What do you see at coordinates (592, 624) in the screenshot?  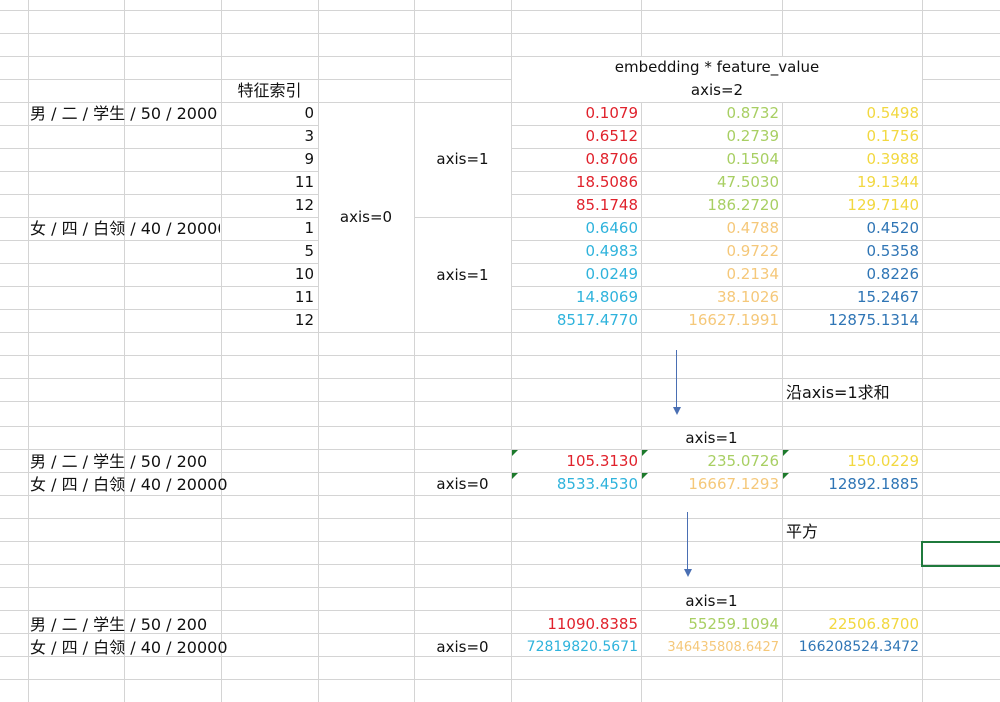 I see `value-cell: 11090.8385` at bounding box center [592, 624].